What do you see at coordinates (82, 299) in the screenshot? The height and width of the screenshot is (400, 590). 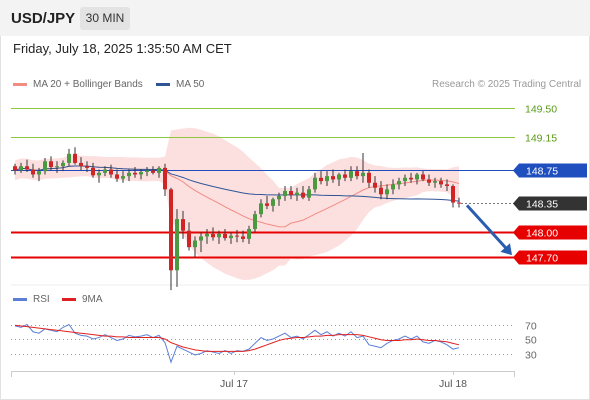 I see `legend-9ma: 9MA` at bounding box center [82, 299].